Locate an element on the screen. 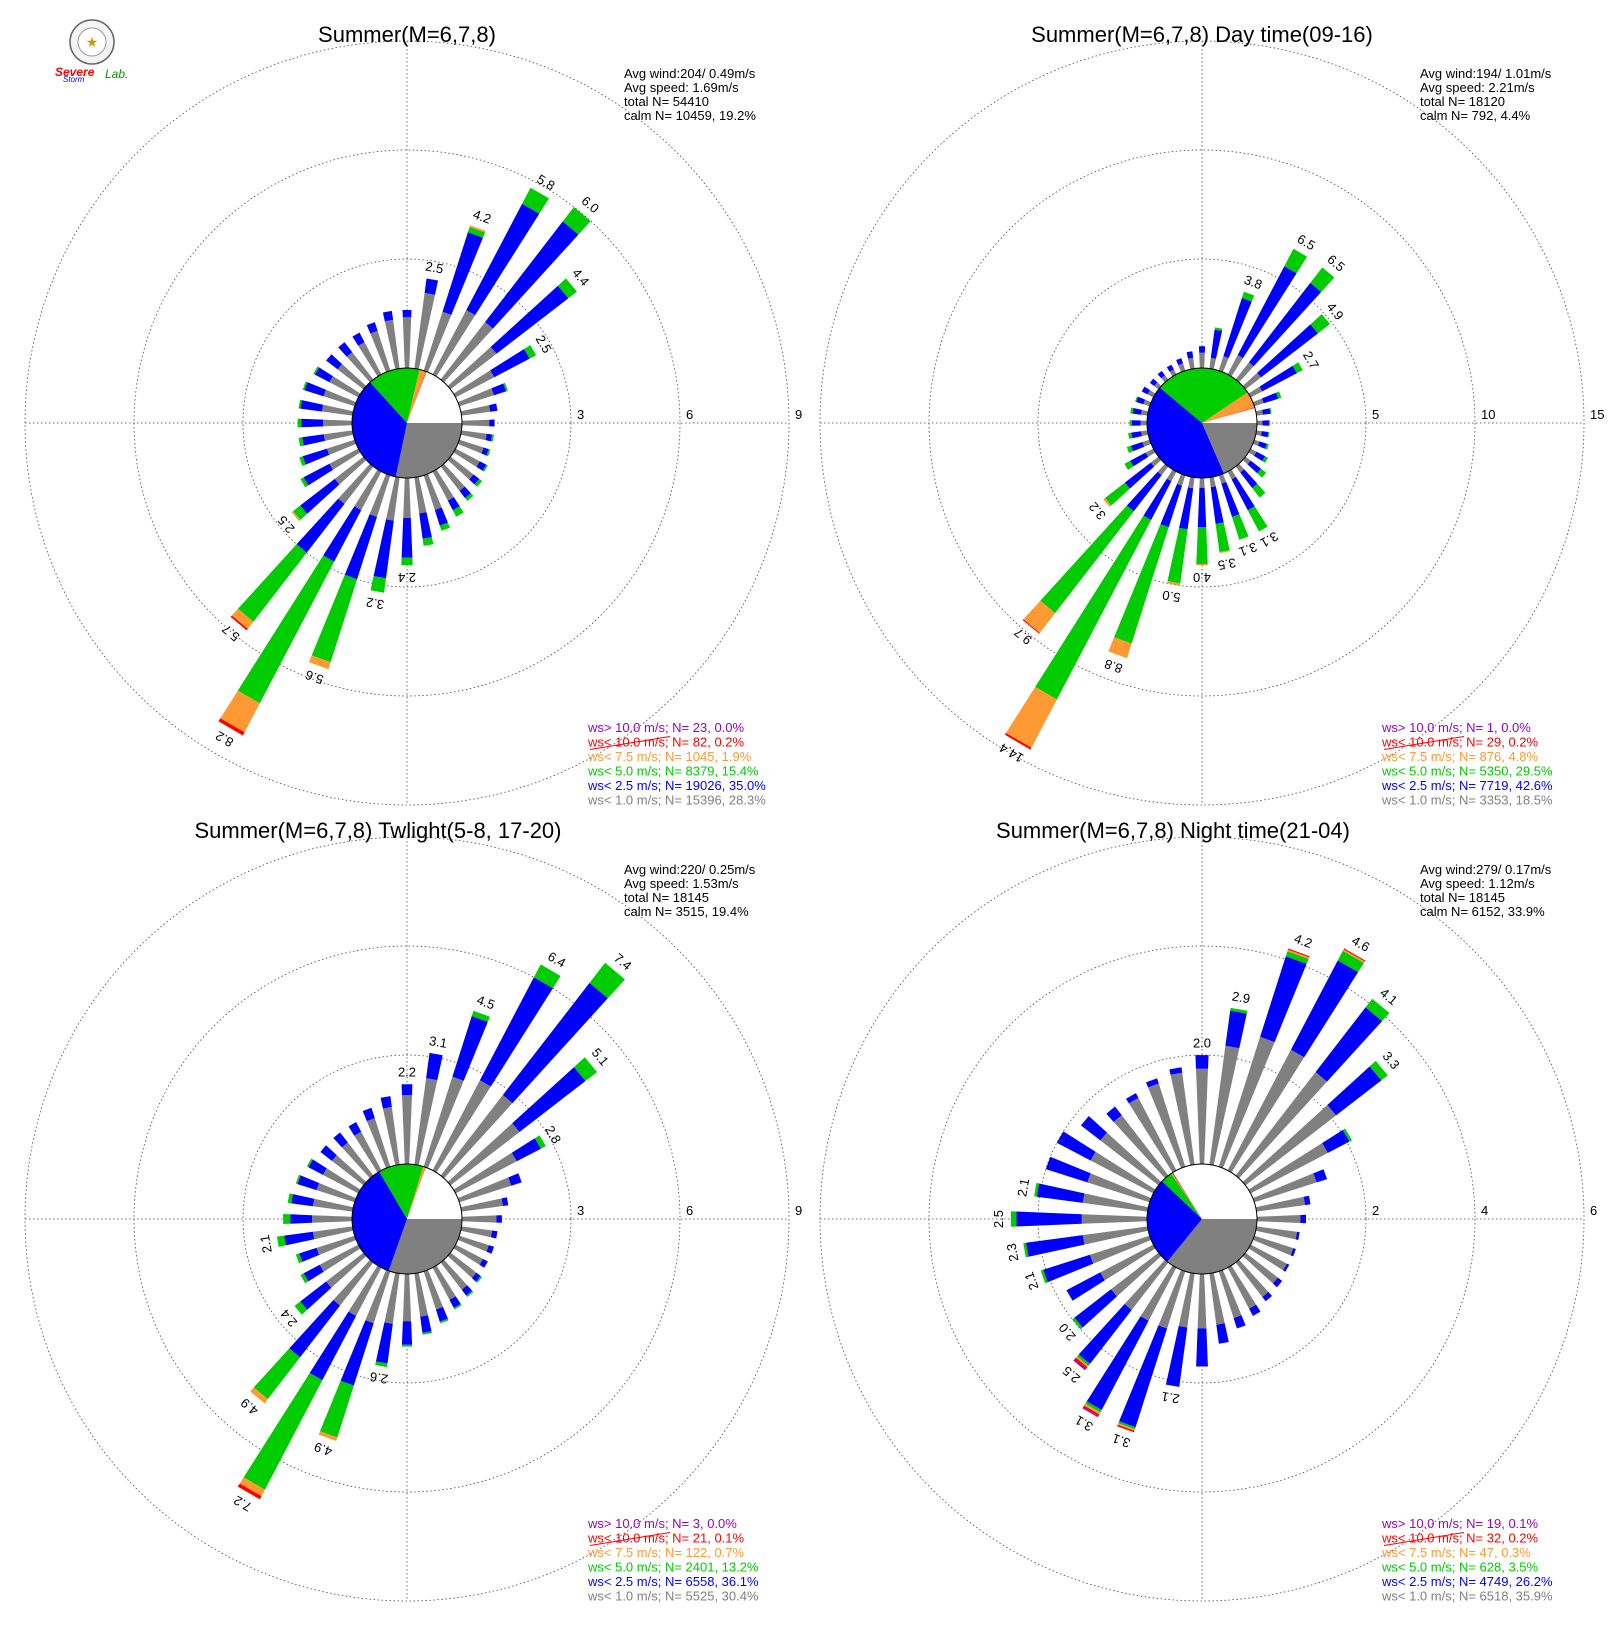 The width and height of the screenshot is (1620, 1645). pie-slice-calm is located at coordinates (1229, 415).